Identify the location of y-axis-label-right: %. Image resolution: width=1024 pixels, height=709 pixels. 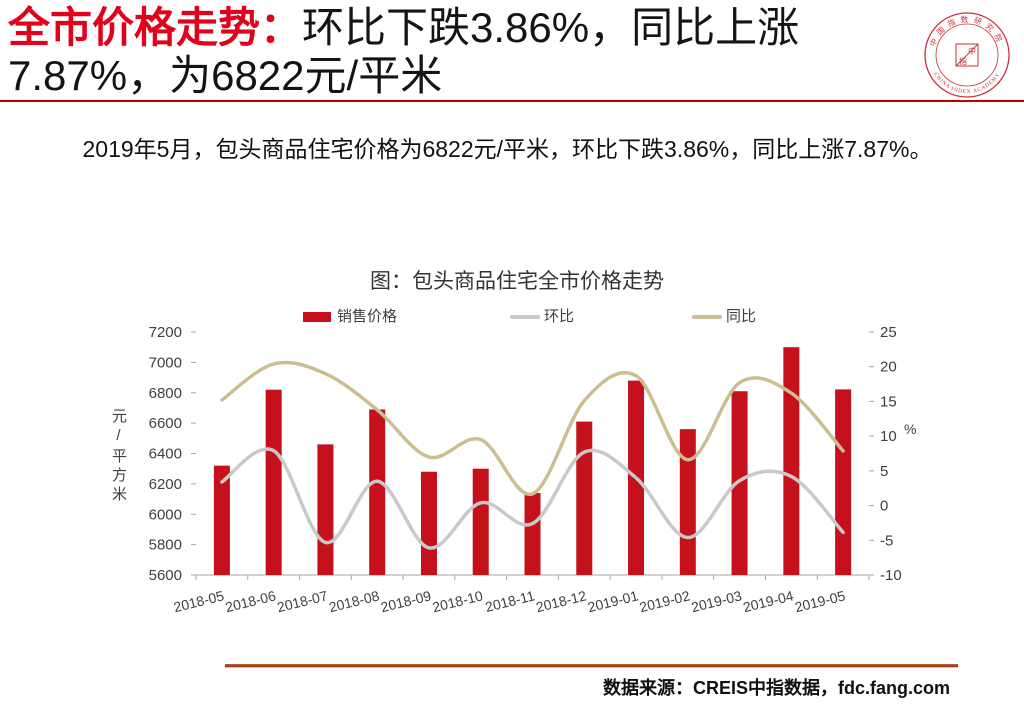
(910, 429).